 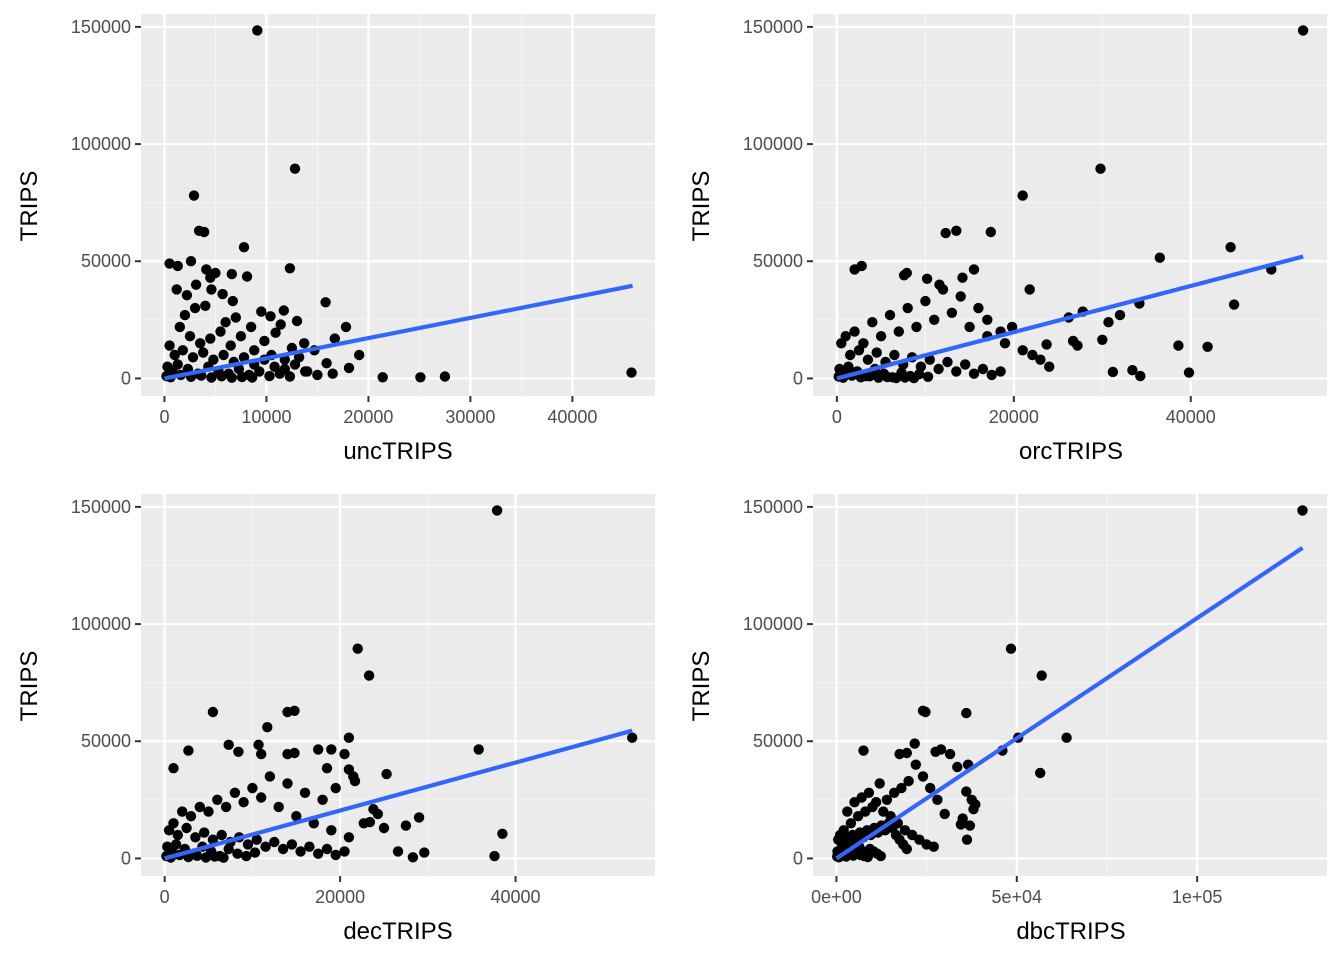 What do you see at coordinates (266, 417) in the screenshot?
I see `x-tick-label: 10000` at bounding box center [266, 417].